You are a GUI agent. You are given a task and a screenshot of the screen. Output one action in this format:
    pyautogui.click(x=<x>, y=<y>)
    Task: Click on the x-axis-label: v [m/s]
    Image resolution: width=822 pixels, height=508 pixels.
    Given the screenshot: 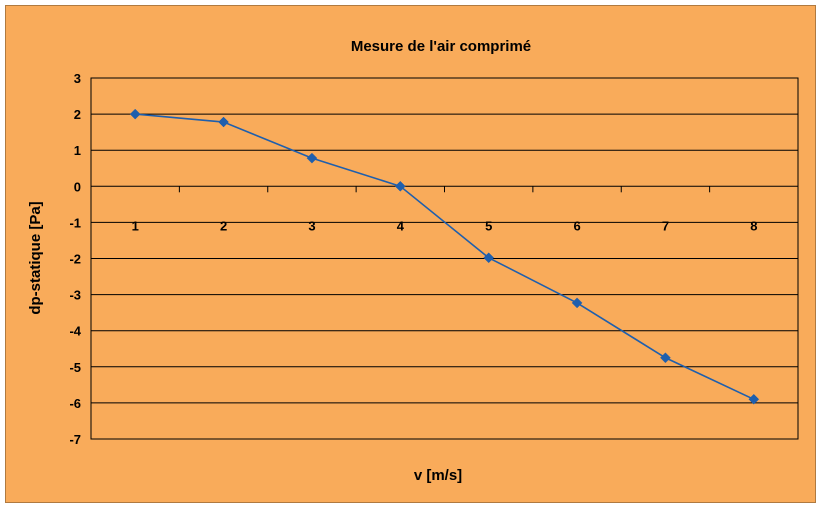 What is the action you would take?
    pyautogui.click(x=438, y=475)
    